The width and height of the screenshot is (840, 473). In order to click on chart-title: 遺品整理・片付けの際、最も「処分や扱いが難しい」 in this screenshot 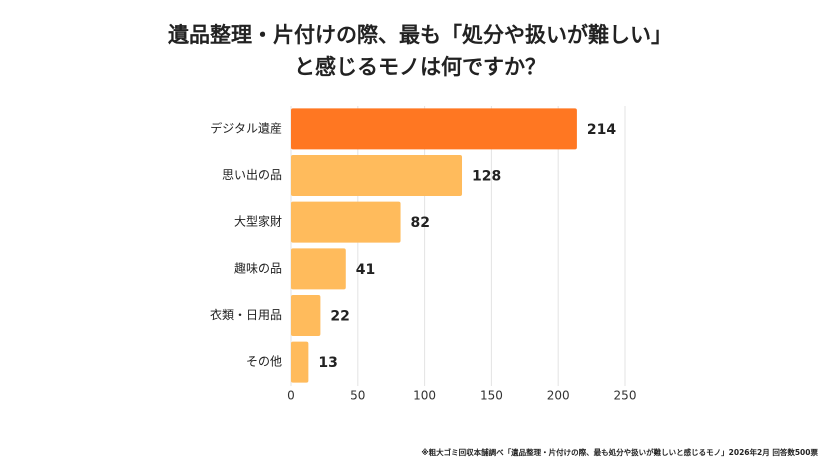, I will do `click(420, 35)`.